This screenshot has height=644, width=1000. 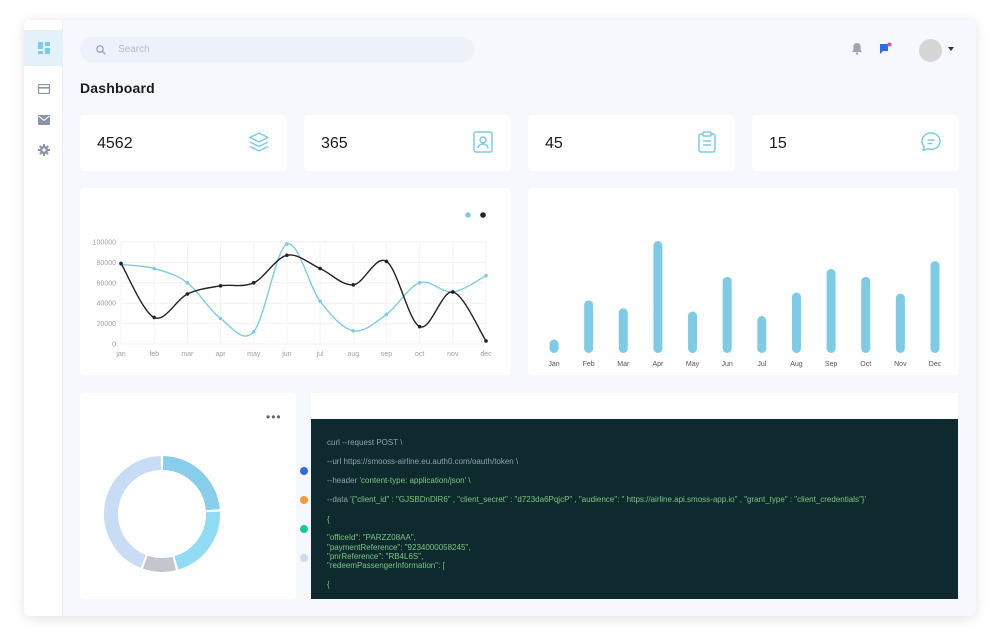 I want to click on stat-card-2: 365, so click(x=407, y=143).